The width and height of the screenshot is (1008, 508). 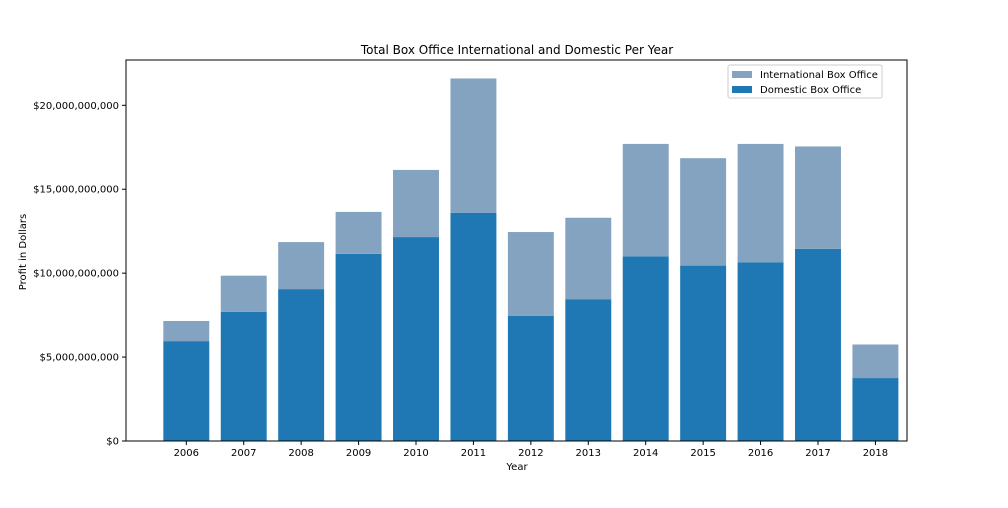 I want to click on domestic-bar-2016, so click(x=760, y=351).